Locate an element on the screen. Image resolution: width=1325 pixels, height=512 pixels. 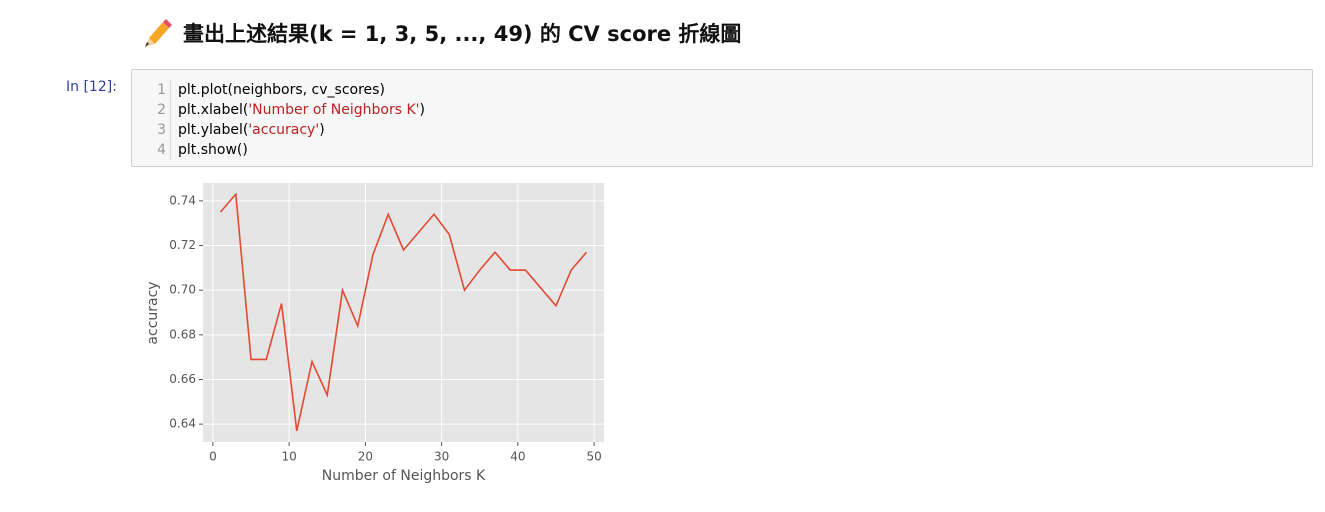
data-line is located at coordinates (403, 312).